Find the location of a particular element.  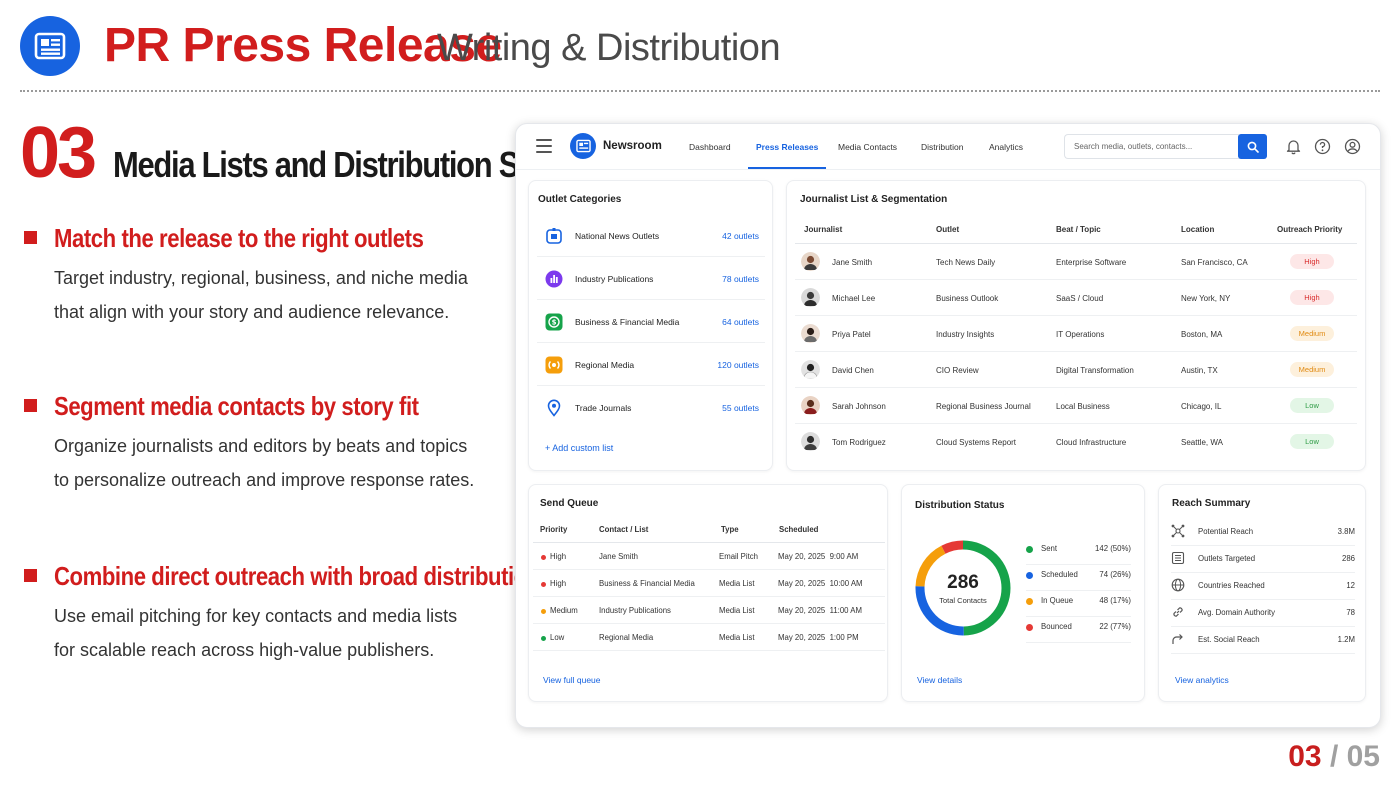

card-title: Send Queue is located at coordinates (569, 503).